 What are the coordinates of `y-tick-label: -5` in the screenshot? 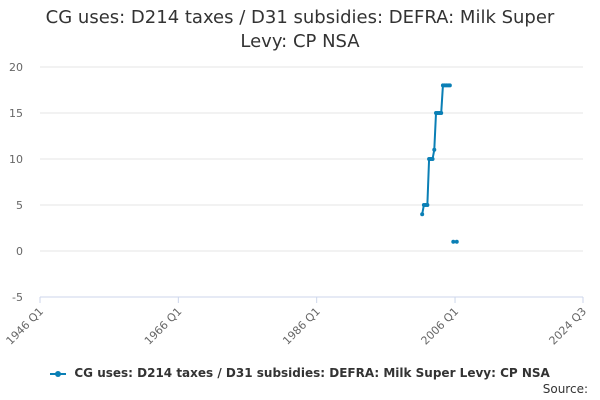 It's located at (17, 297).